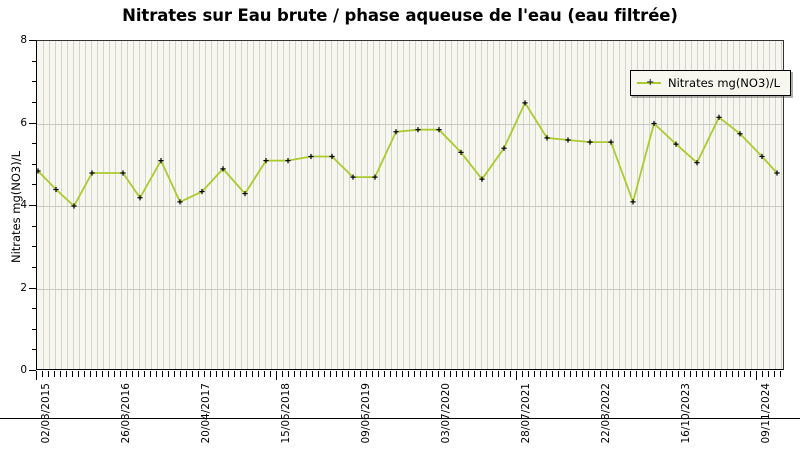 The image size is (800, 450). Describe the element at coordinates (23, 205) in the screenshot. I see `y-tick-label: 4` at that location.